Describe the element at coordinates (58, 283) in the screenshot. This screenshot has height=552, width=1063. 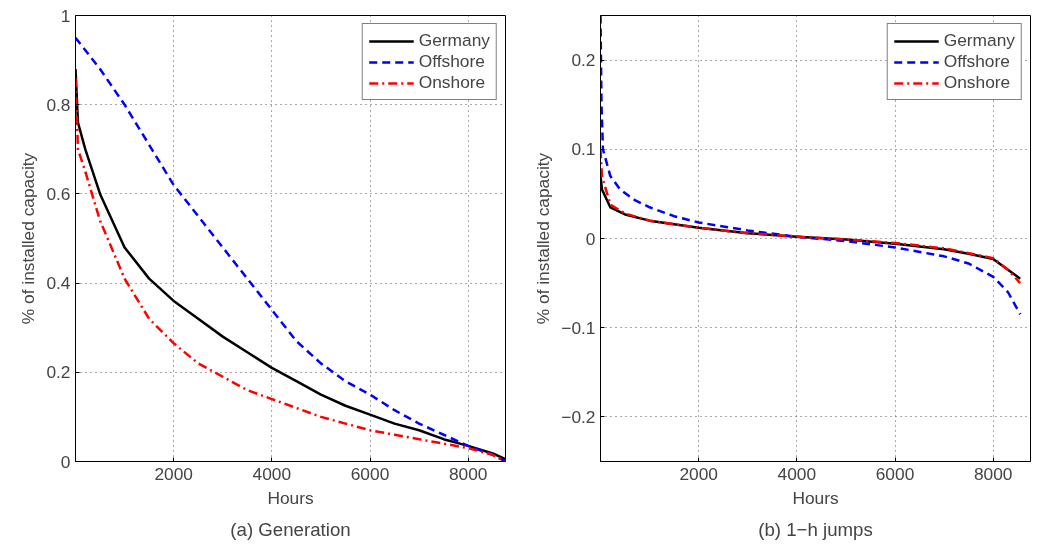
I see `y-tick-label: 0.4` at that location.